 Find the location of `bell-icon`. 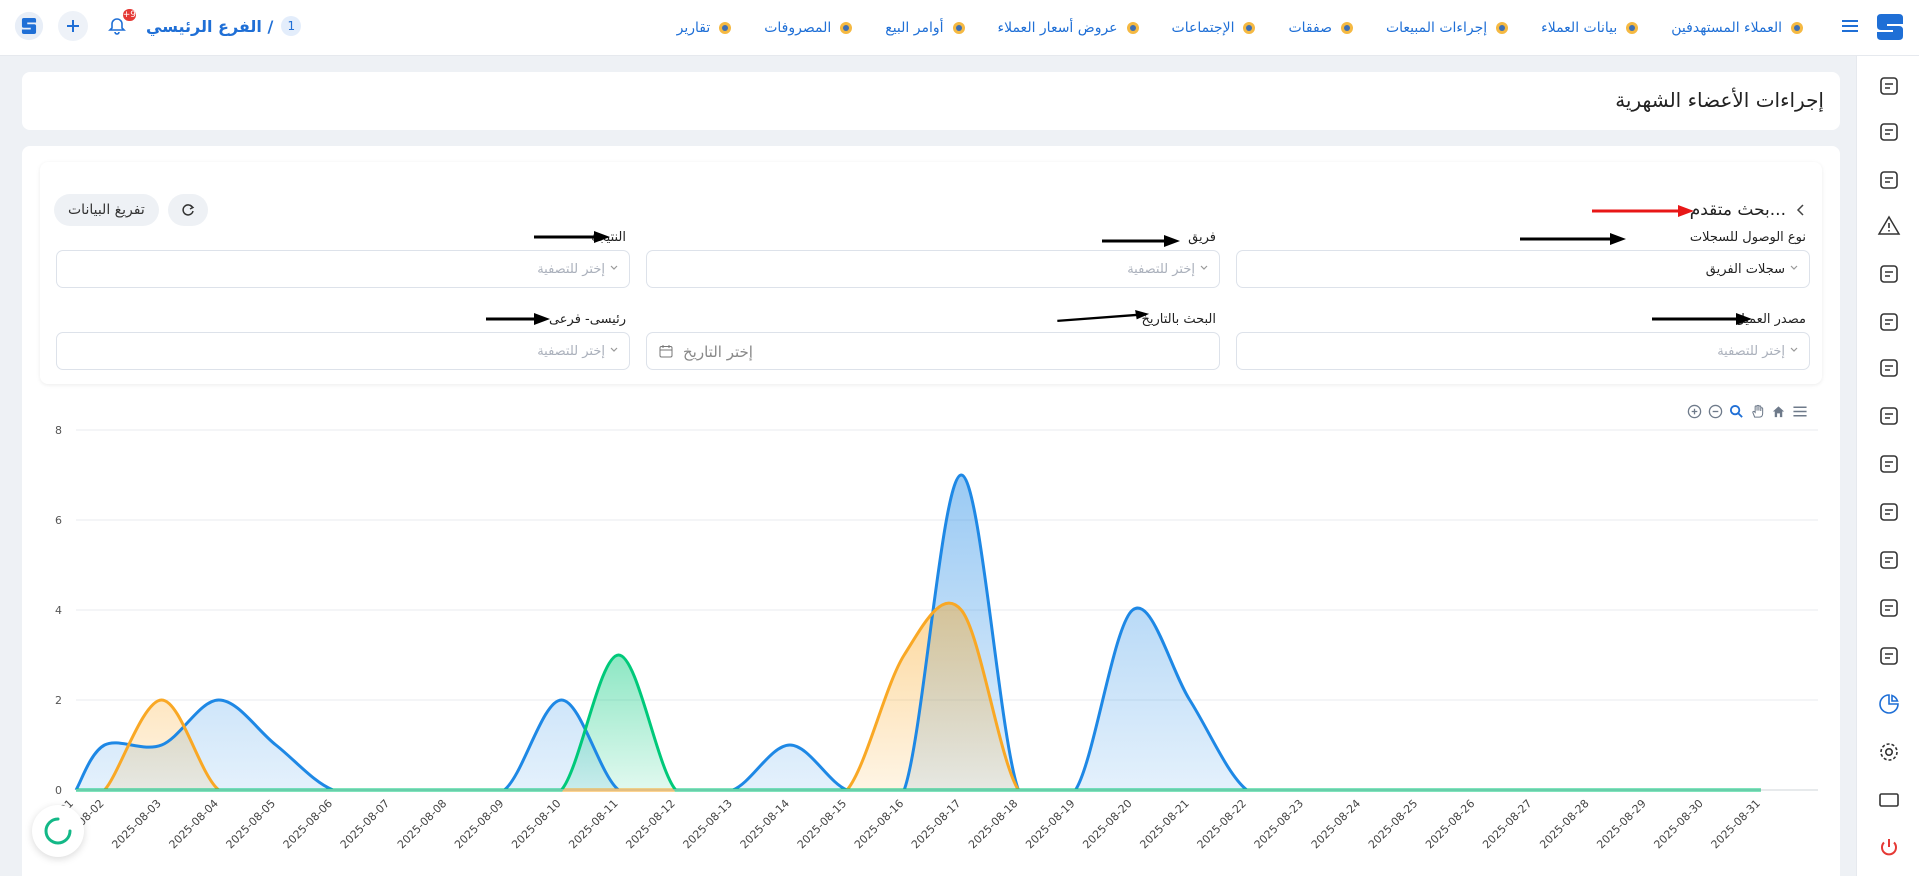

bell-icon is located at coordinates (117, 26).